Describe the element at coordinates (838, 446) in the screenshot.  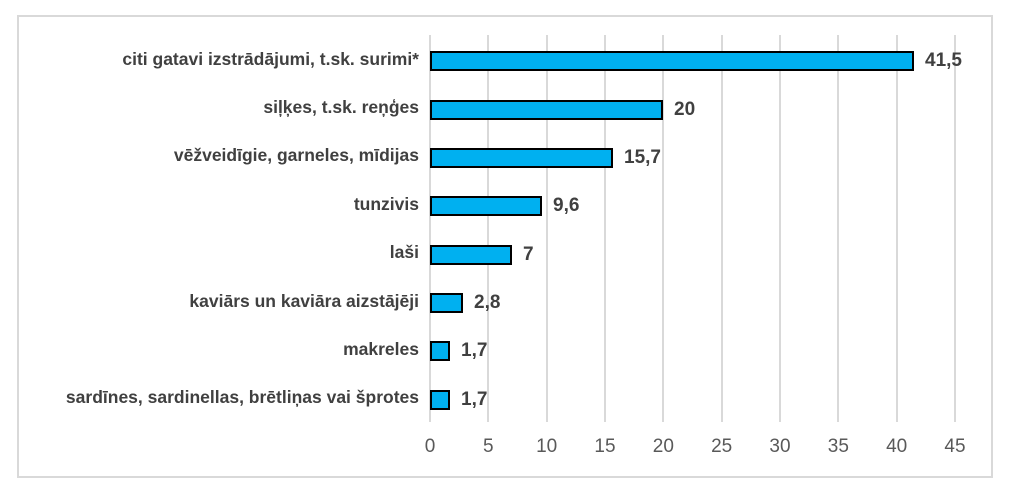
I see `x-tick-label: 35` at that location.